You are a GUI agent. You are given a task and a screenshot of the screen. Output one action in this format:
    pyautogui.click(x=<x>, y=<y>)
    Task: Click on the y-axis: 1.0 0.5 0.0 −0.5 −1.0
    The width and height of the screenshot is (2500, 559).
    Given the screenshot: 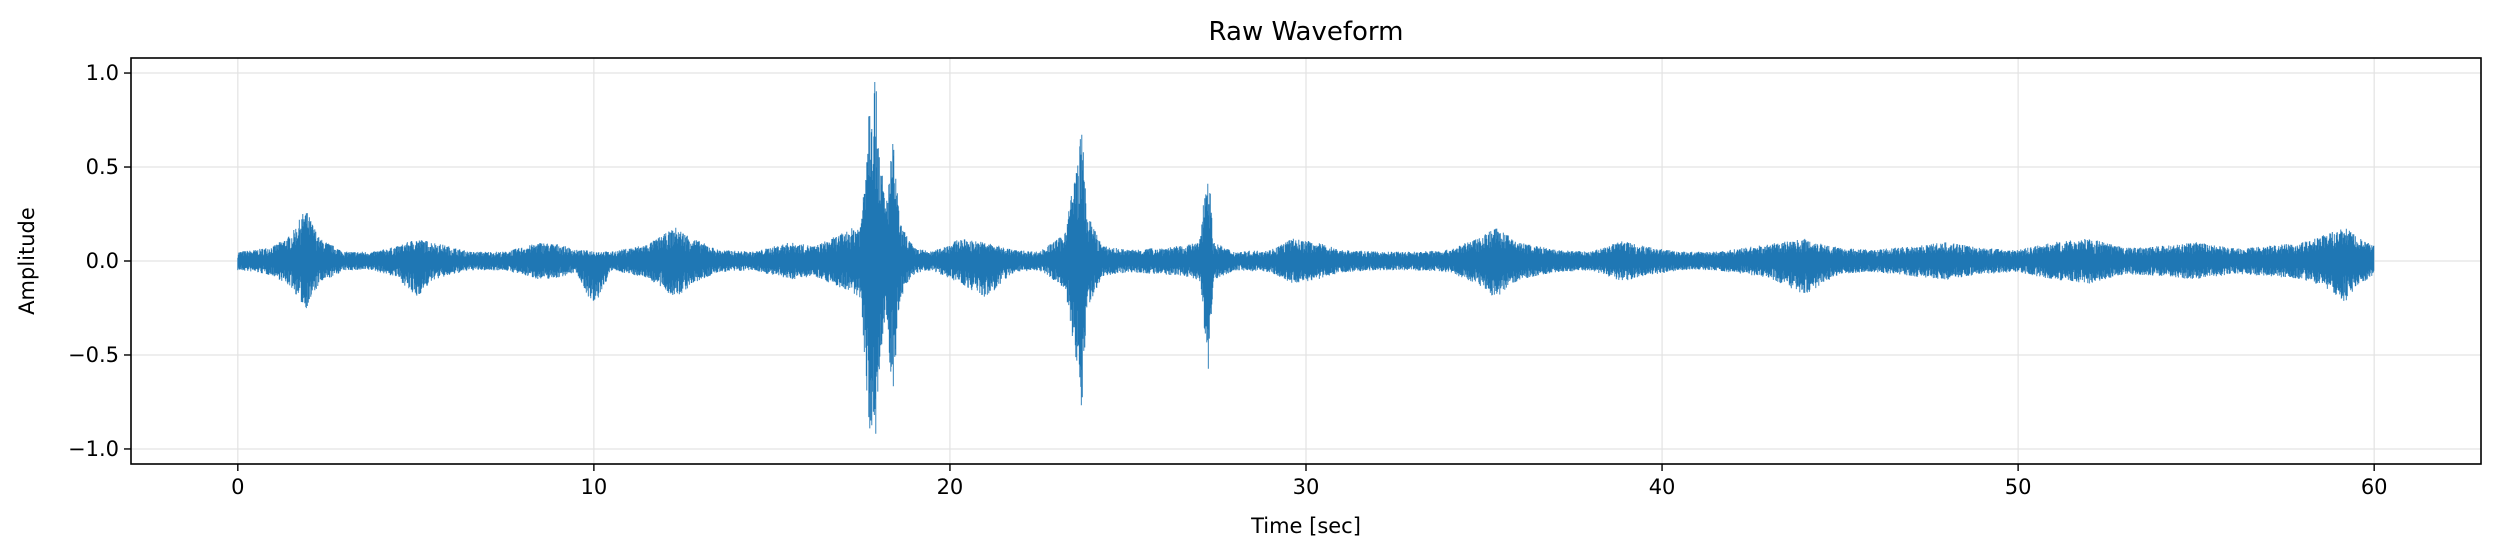 What is the action you would take?
    pyautogui.click(x=99, y=261)
    